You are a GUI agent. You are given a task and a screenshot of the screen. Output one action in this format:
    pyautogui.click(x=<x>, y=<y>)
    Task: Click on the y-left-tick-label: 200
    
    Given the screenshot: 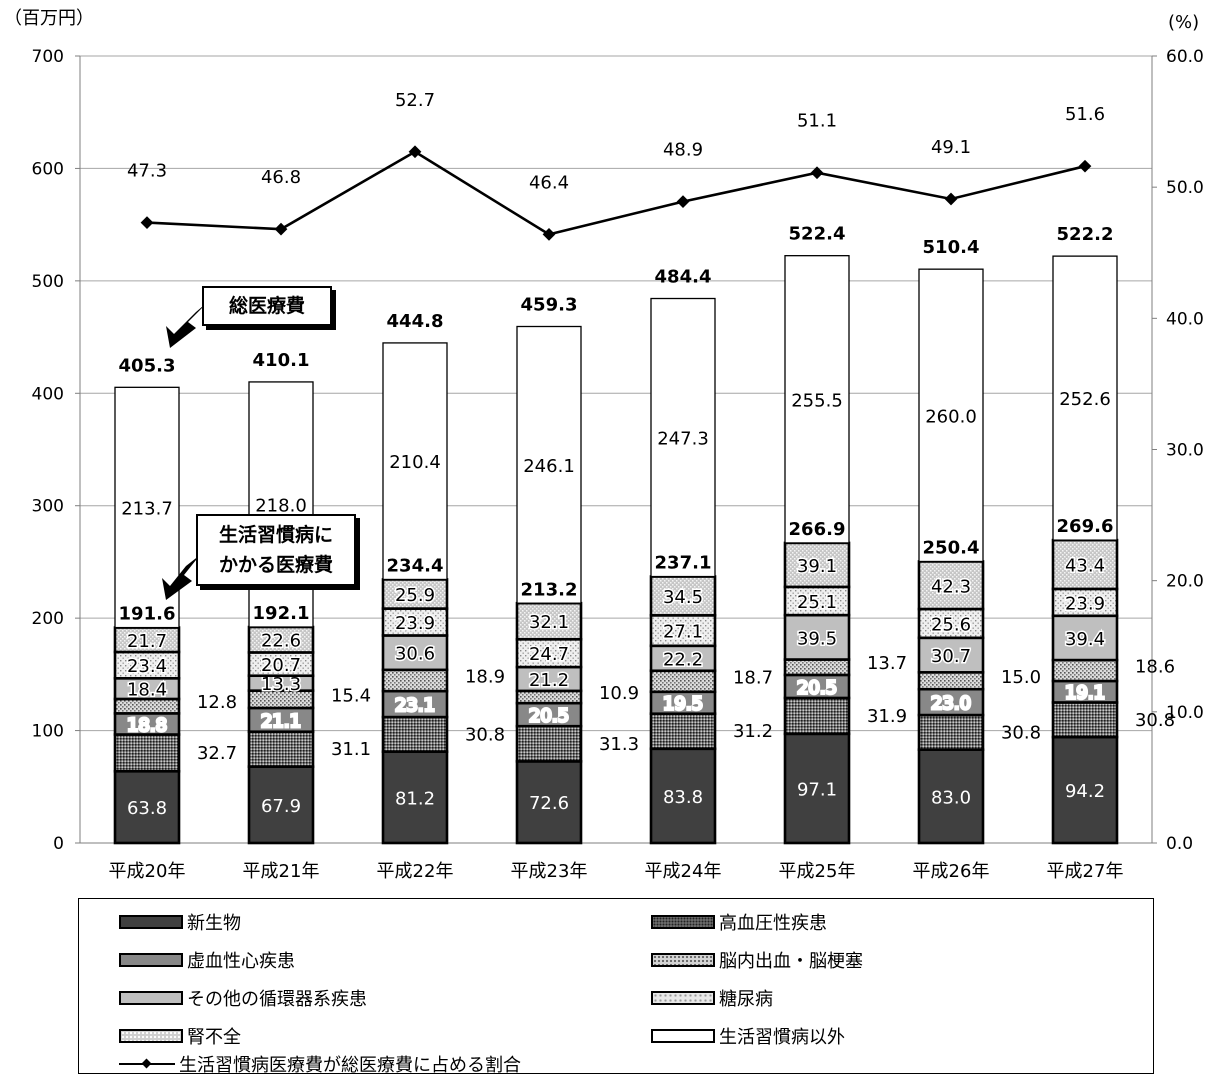 What is the action you would take?
    pyautogui.click(x=48, y=619)
    